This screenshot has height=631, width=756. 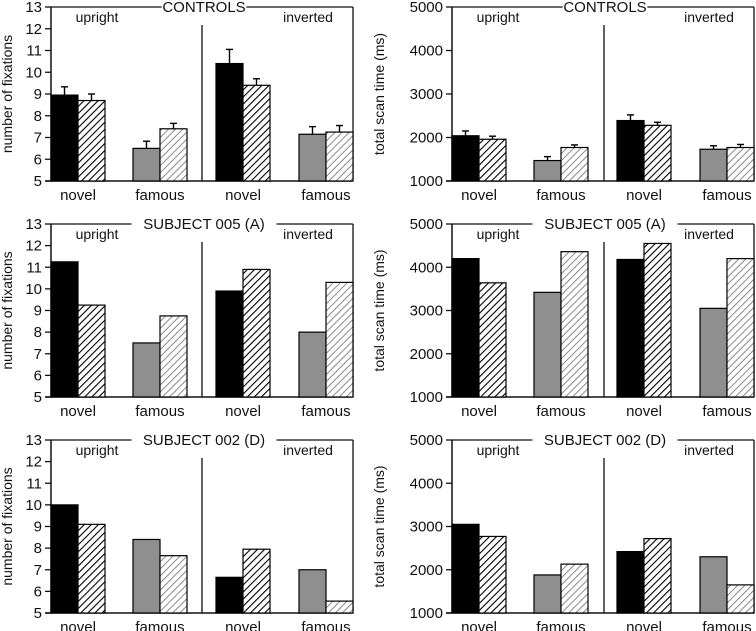 I want to click on y-tick-label: 7, so click(x=38, y=354).